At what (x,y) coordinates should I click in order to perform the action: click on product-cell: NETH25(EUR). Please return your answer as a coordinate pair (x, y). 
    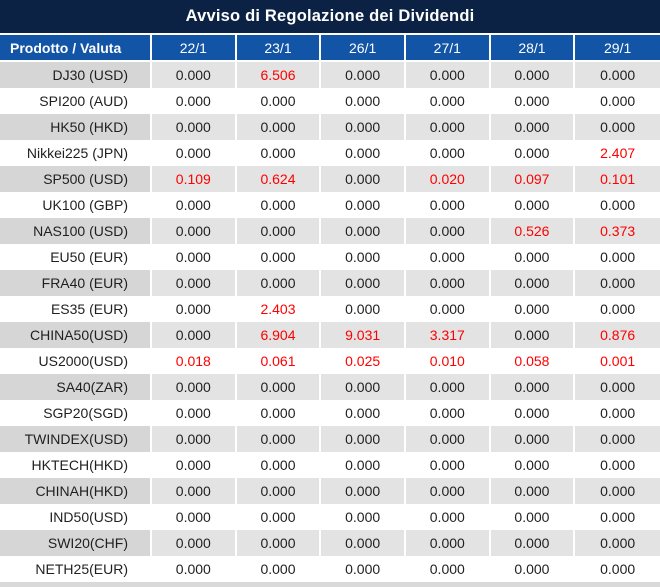
    Looking at the image, I should click on (76, 569).